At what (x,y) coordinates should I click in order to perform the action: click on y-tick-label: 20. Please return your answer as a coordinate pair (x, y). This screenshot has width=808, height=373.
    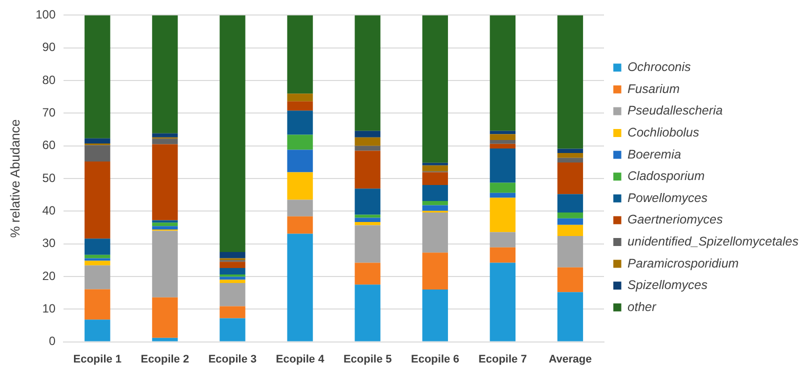
    Looking at the image, I should click on (49, 275).